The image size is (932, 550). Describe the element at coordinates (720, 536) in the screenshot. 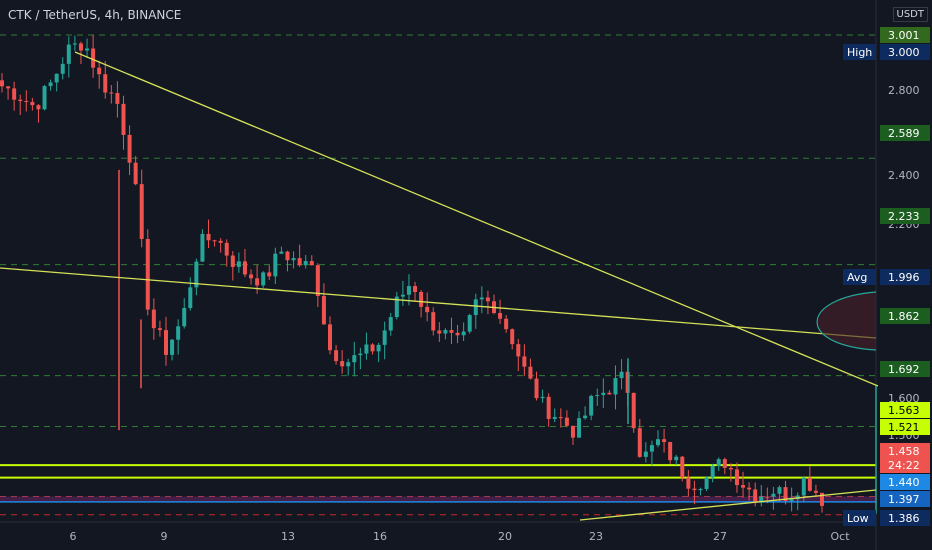

I see `x-tick-label-6: 27` at that location.